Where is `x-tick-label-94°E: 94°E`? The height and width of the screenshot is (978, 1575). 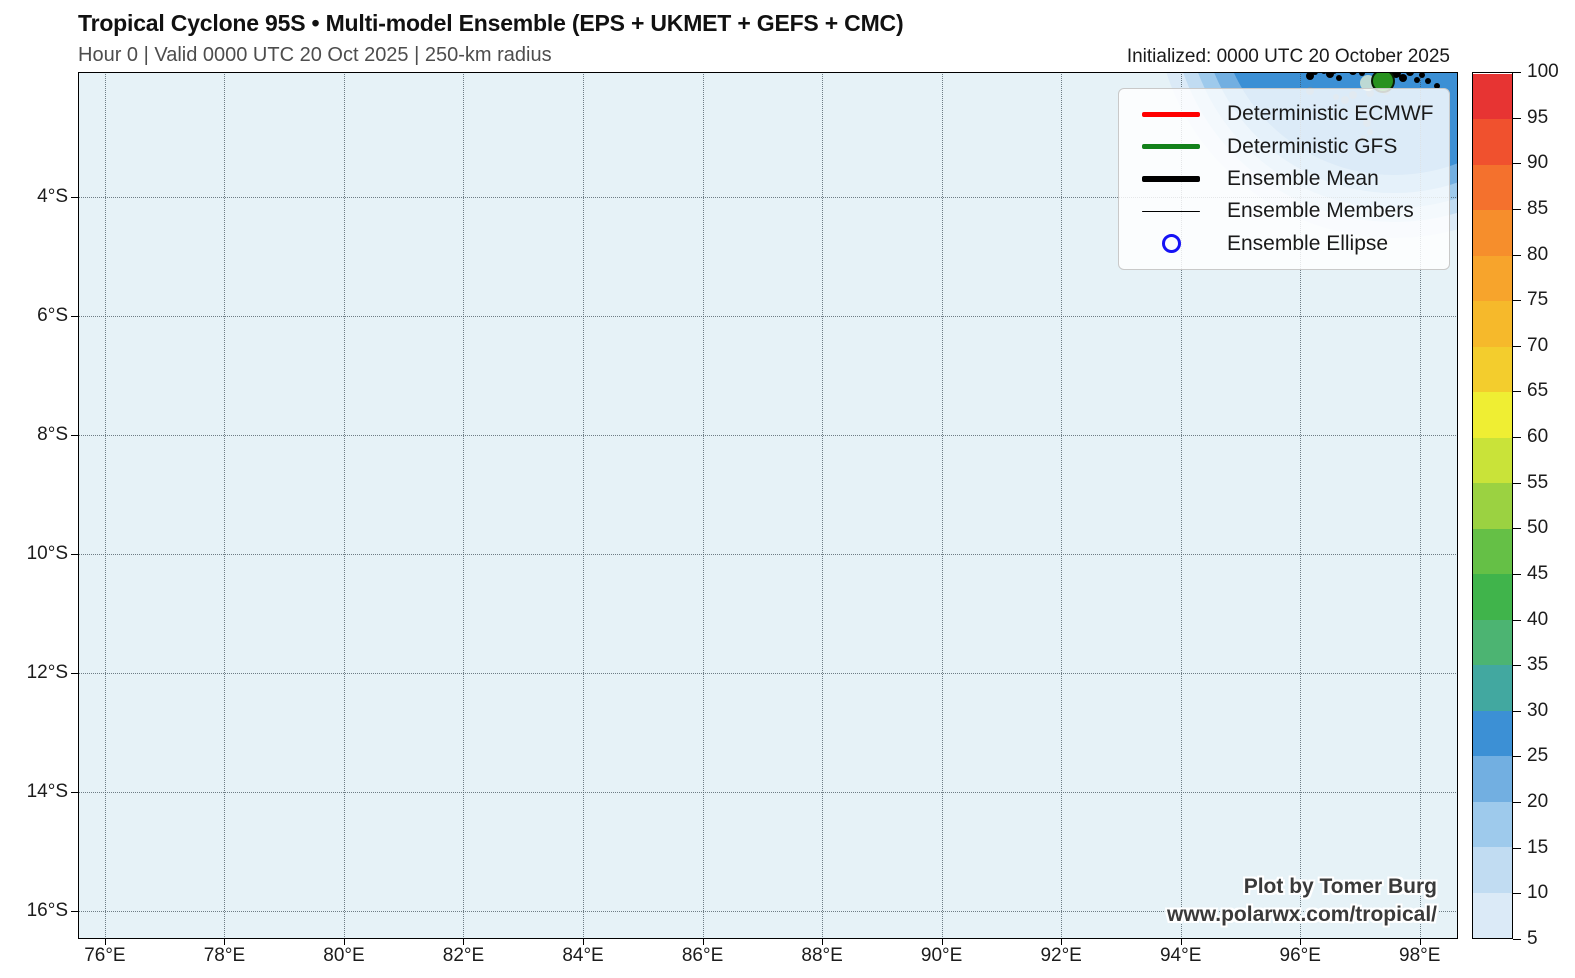 x-tick-label-94°E: 94°E is located at coordinates (1180, 955).